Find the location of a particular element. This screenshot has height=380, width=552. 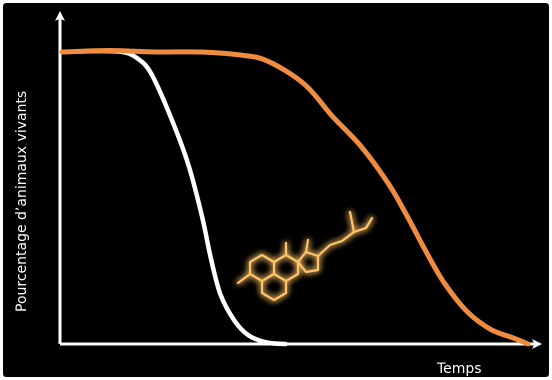

x-axis-label: Temps is located at coordinates (459, 369).